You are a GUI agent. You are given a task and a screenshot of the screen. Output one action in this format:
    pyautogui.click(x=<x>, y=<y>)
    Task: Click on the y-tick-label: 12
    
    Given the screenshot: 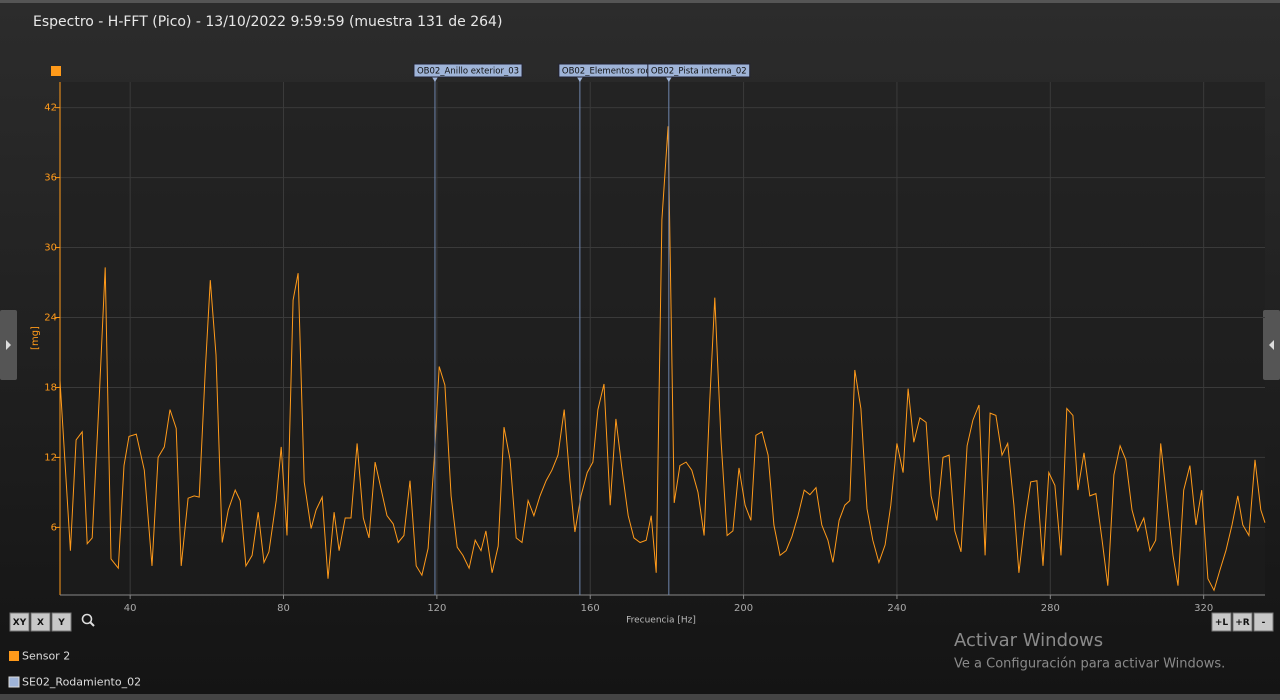 What is the action you would take?
    pyautogui.click(x=50, y=457)
    